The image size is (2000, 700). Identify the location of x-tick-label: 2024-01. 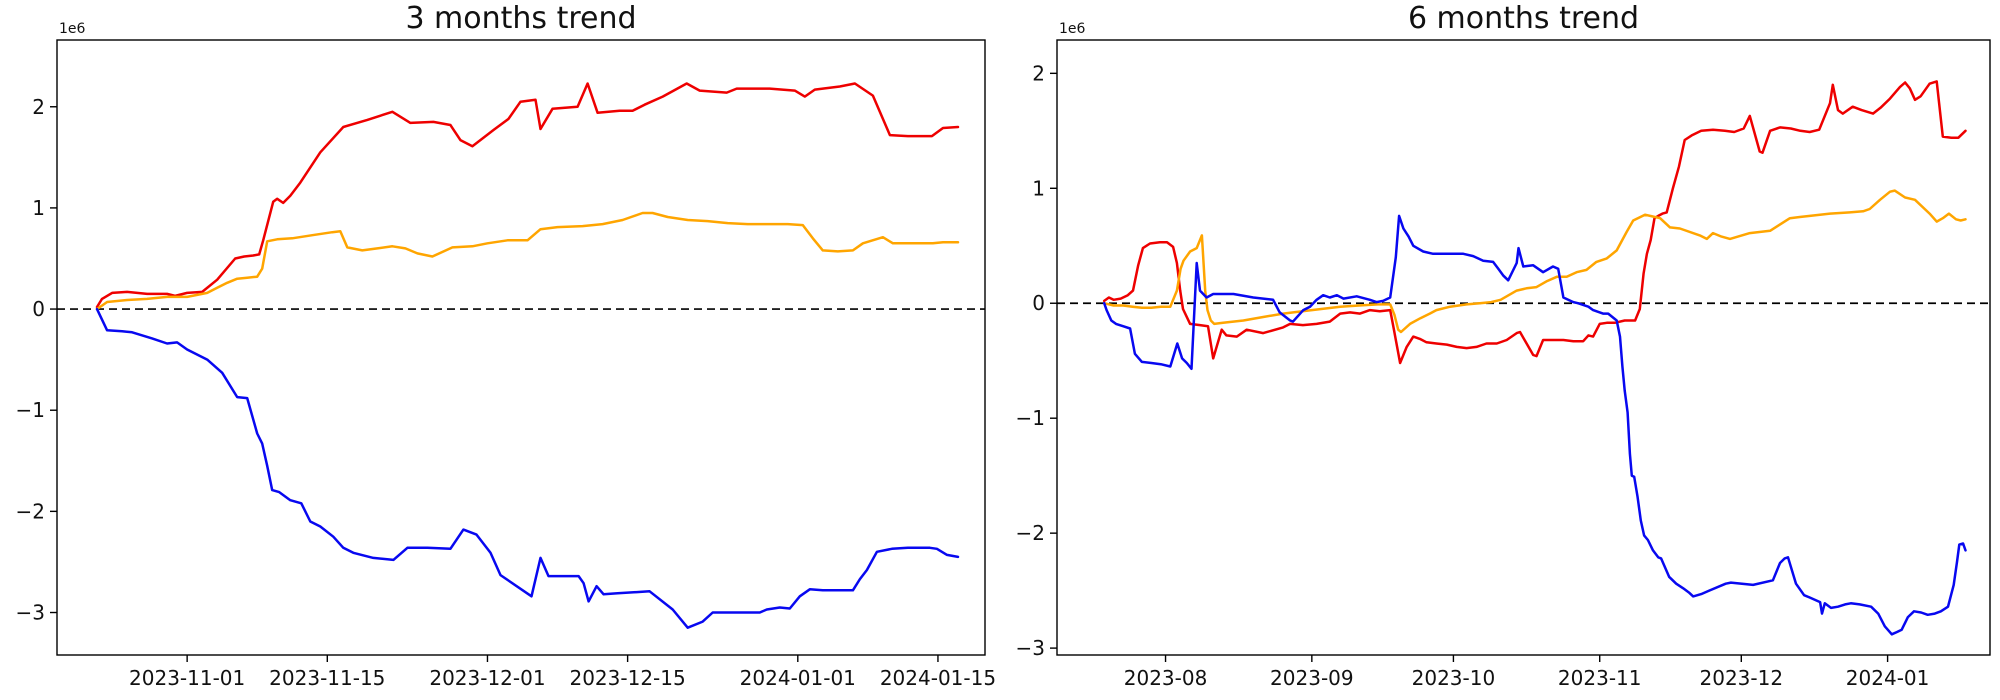
(1888, 678).